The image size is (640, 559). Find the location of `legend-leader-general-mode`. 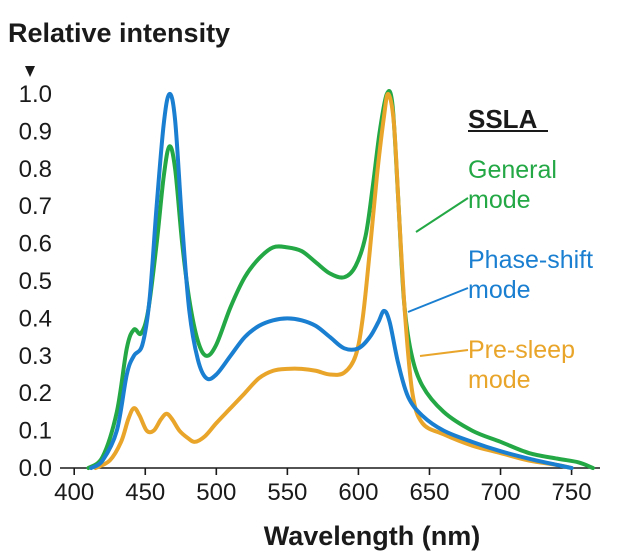

legend-leader-general-mode is located at coordinates (442, 215).